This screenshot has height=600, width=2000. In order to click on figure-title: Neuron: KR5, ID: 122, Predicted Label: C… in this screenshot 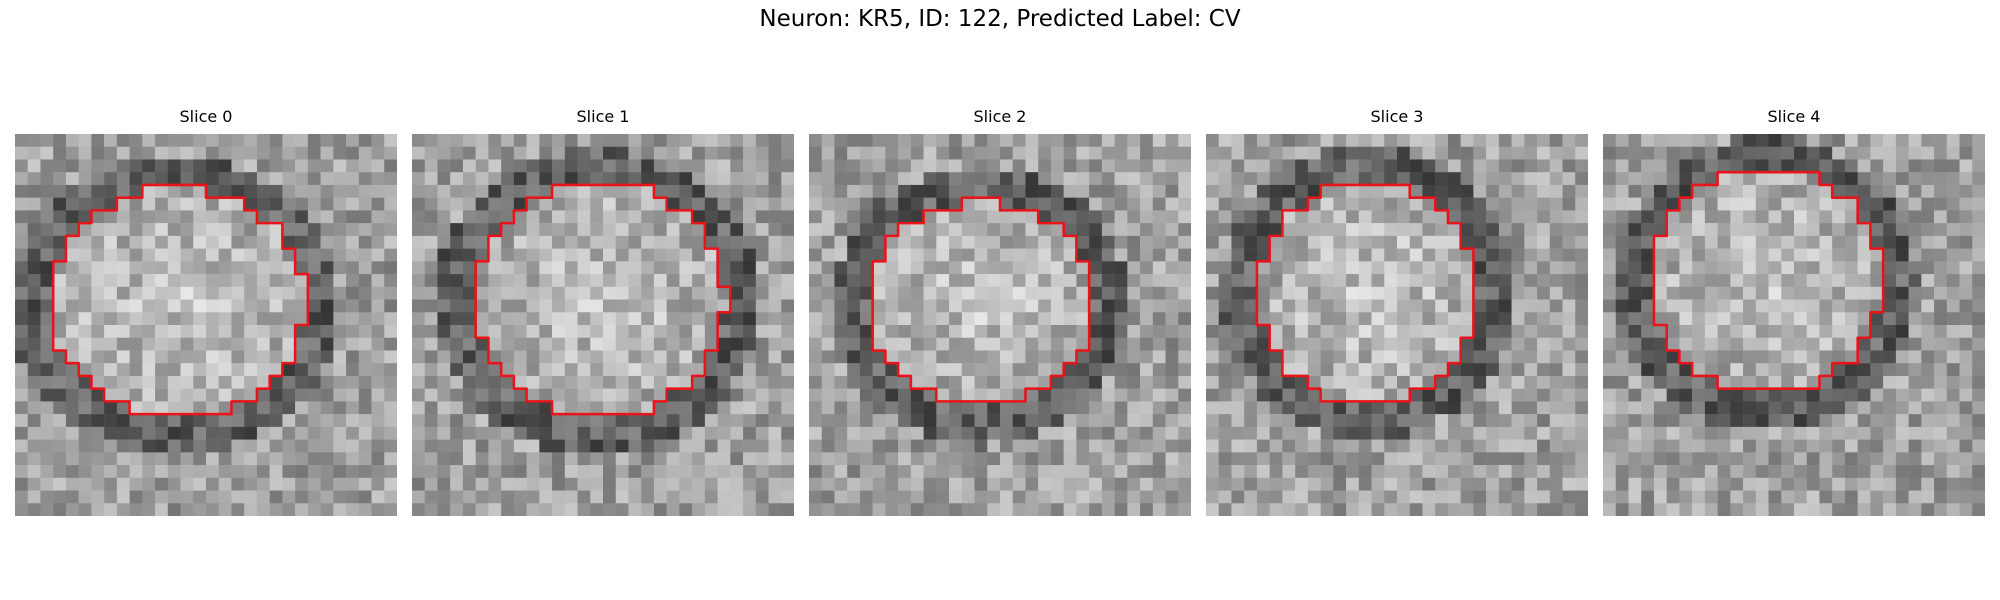, I will do `click(1000, 19)`.